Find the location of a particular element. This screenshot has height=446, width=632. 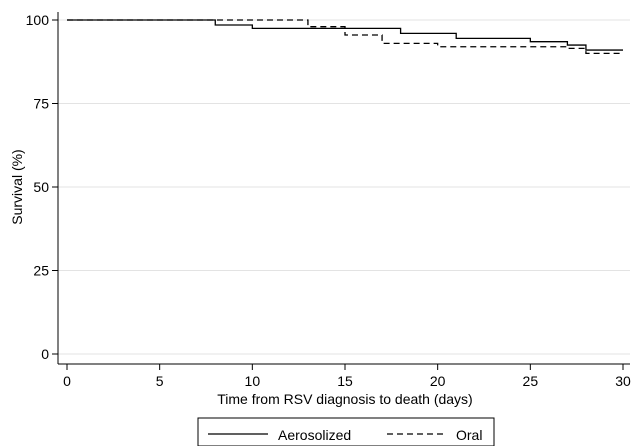

series-line-aerosolized is located at coordinates (345, 35).